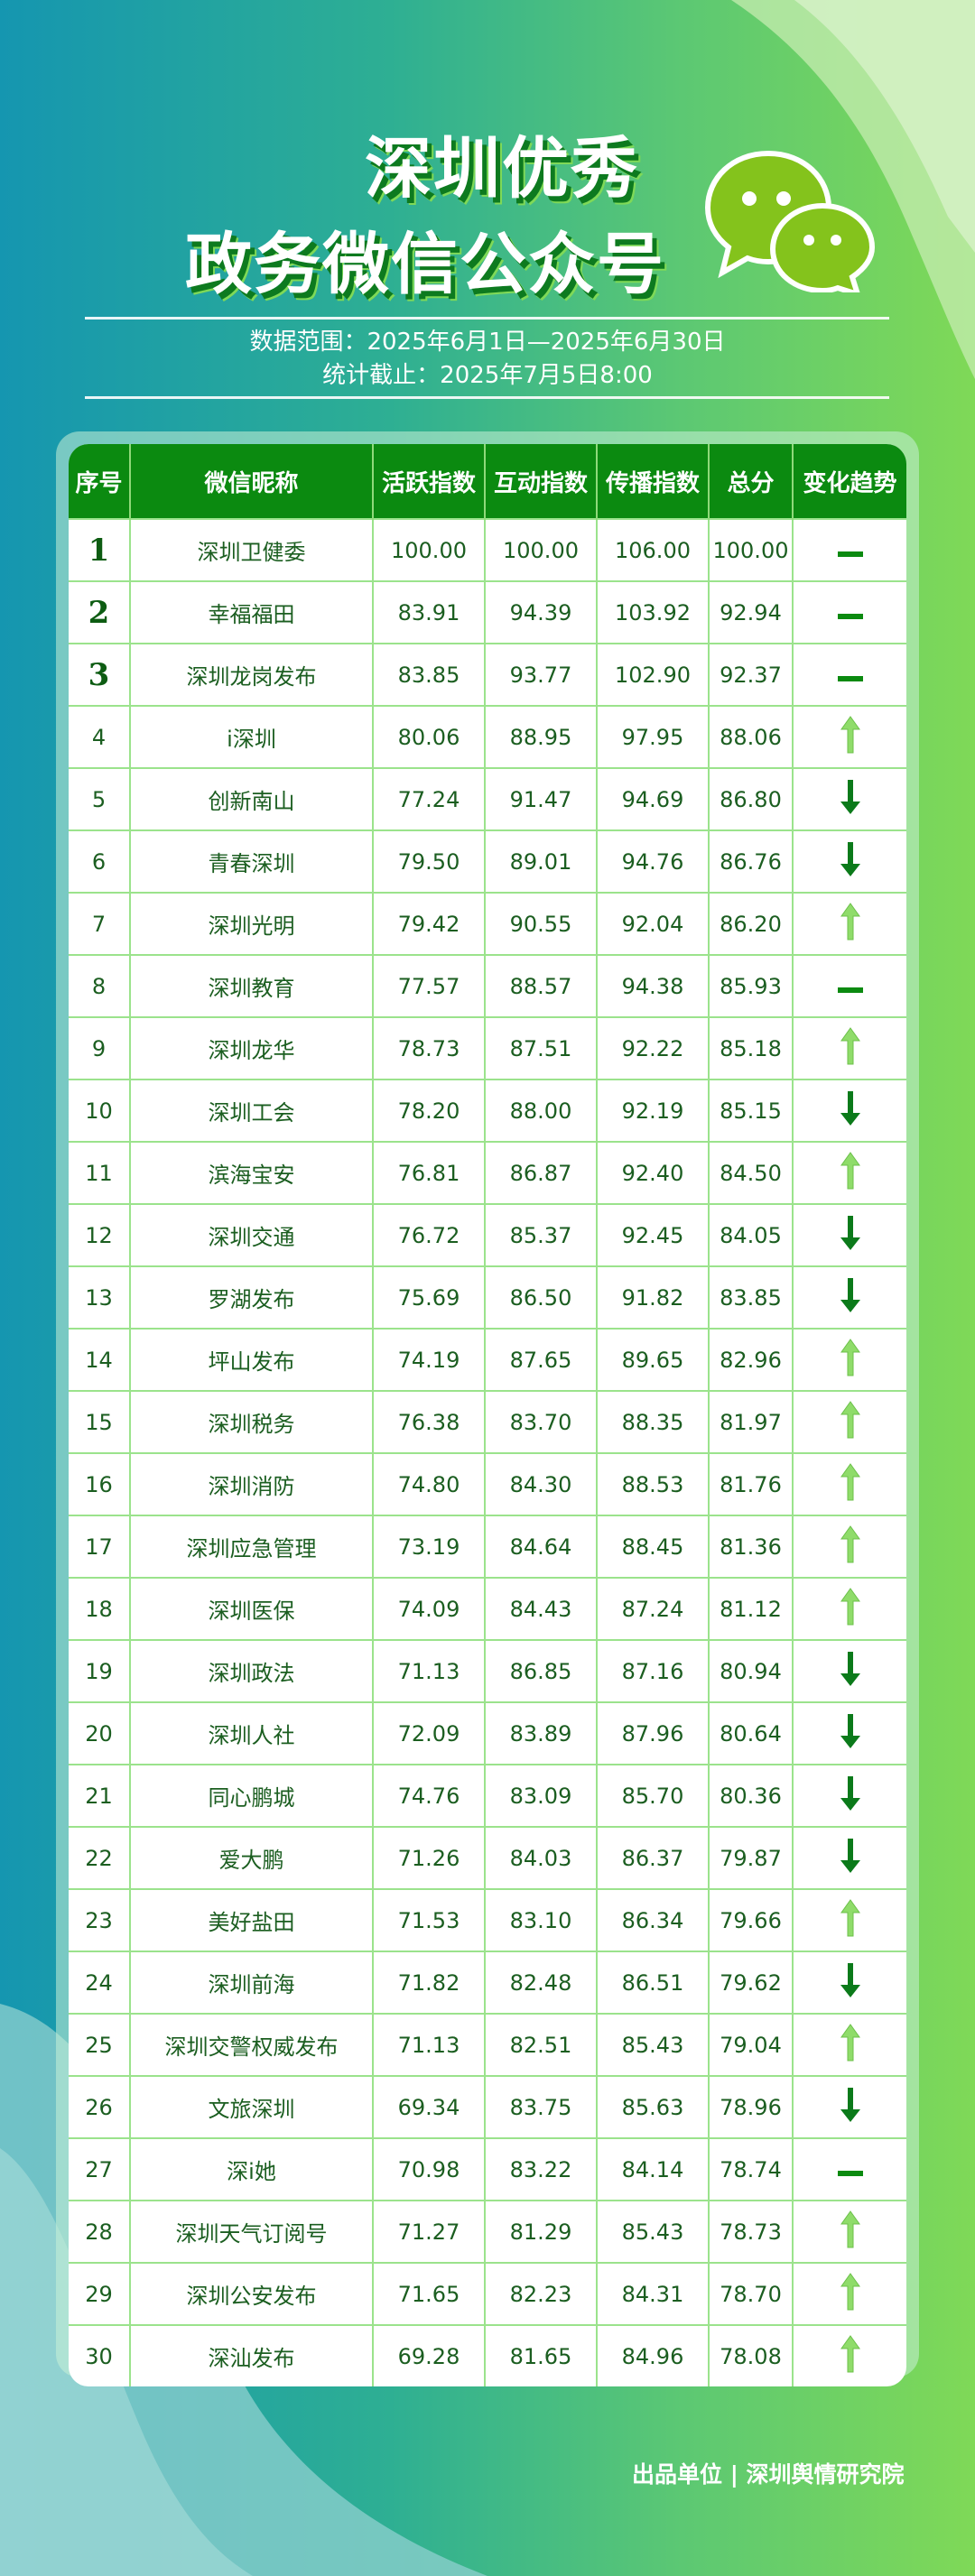  I want to click on active-cell: 71.65, so click(429, 2294).